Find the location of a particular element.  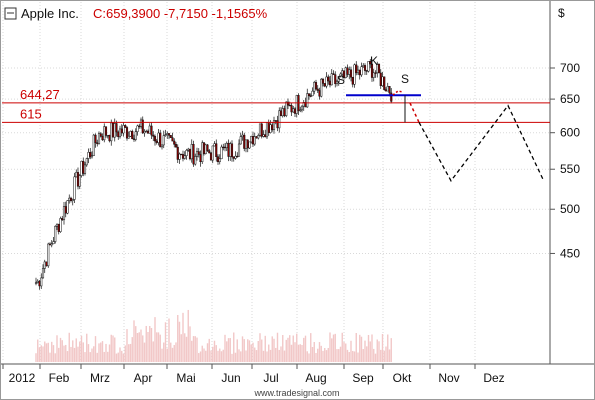

x-tick-label: Okt is located at coordinates (402, 378).